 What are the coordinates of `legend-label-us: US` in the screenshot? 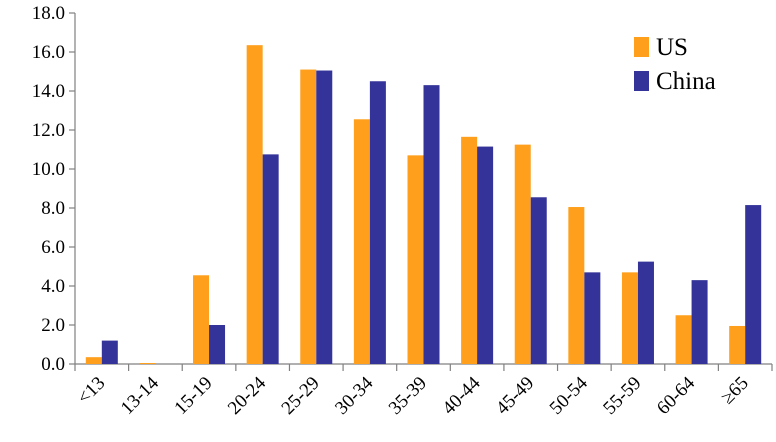 It's located at (672, 47).